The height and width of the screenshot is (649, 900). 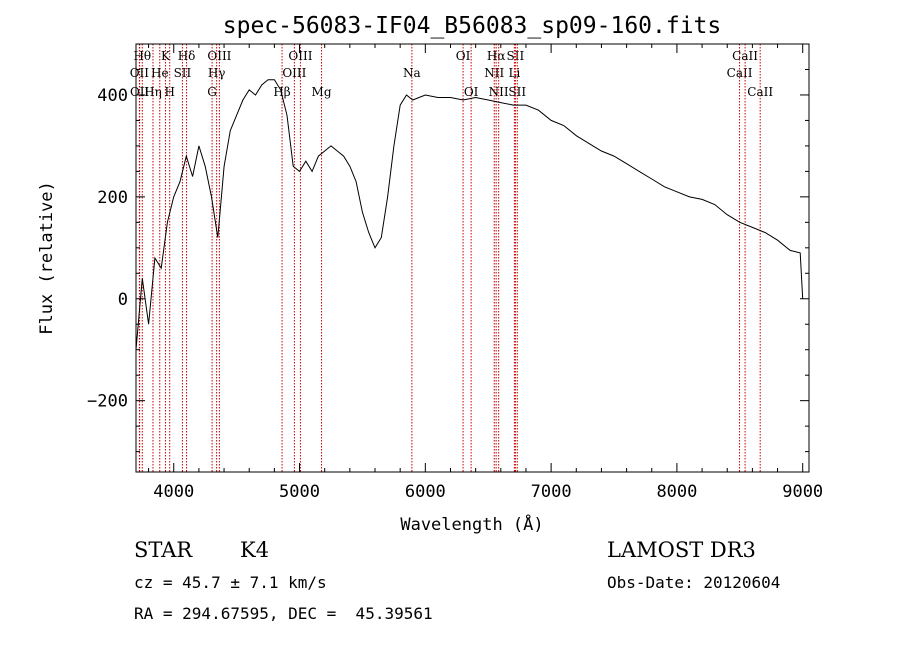 I want to click on line-marker-label: Hη, so click(x=153, y=92).